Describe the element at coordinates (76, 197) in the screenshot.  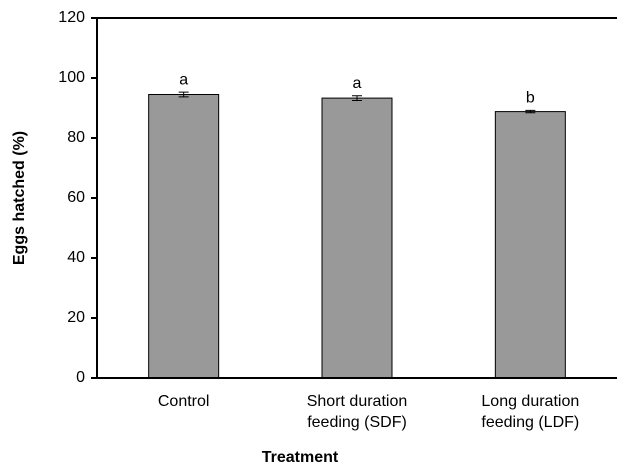
I see `y-tick-label: 60` at that location.